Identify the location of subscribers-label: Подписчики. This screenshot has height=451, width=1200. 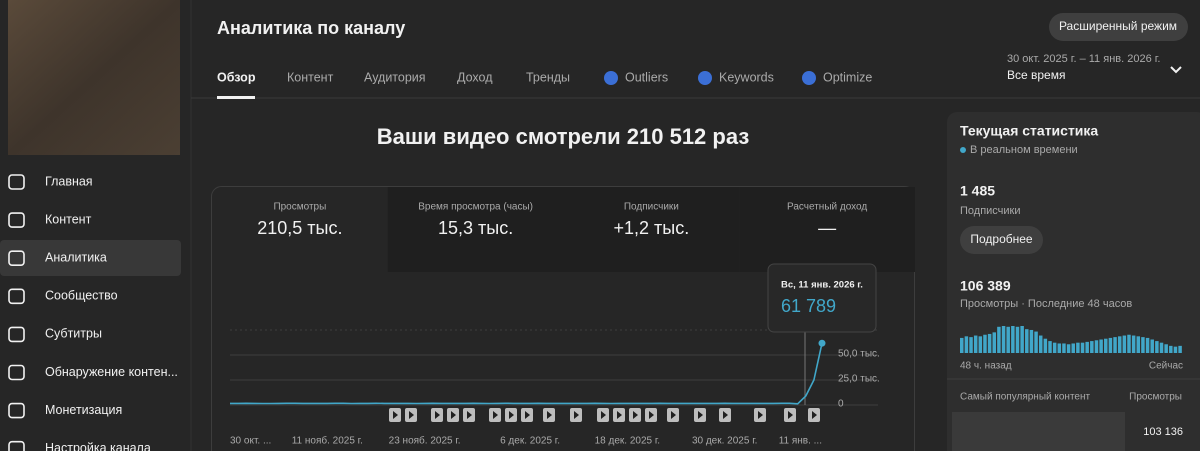
(990, 211).